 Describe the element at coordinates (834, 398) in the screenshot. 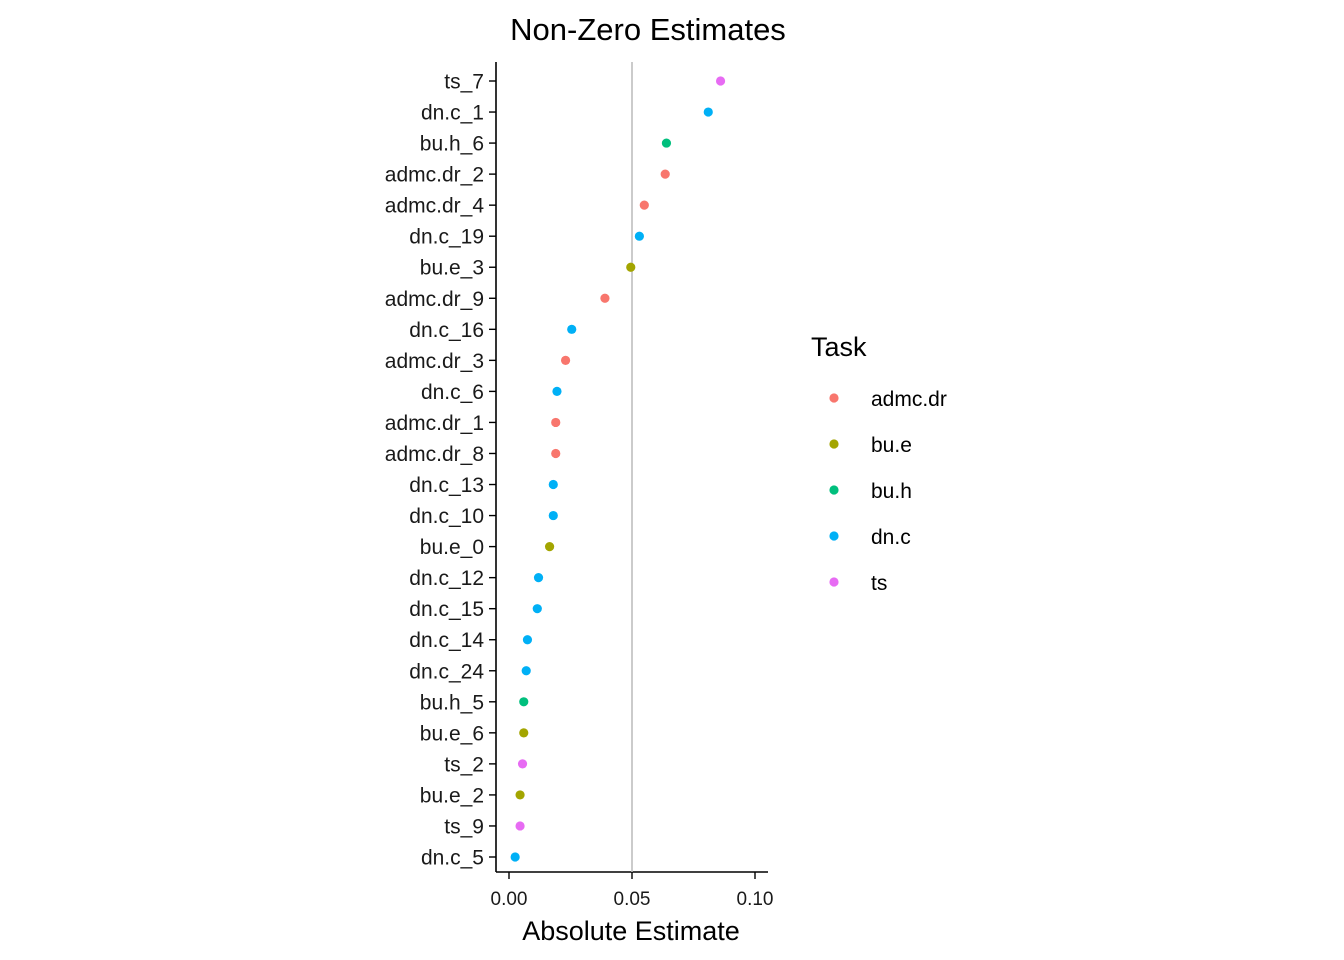

I see `legend-key-admc.dr` at that location.